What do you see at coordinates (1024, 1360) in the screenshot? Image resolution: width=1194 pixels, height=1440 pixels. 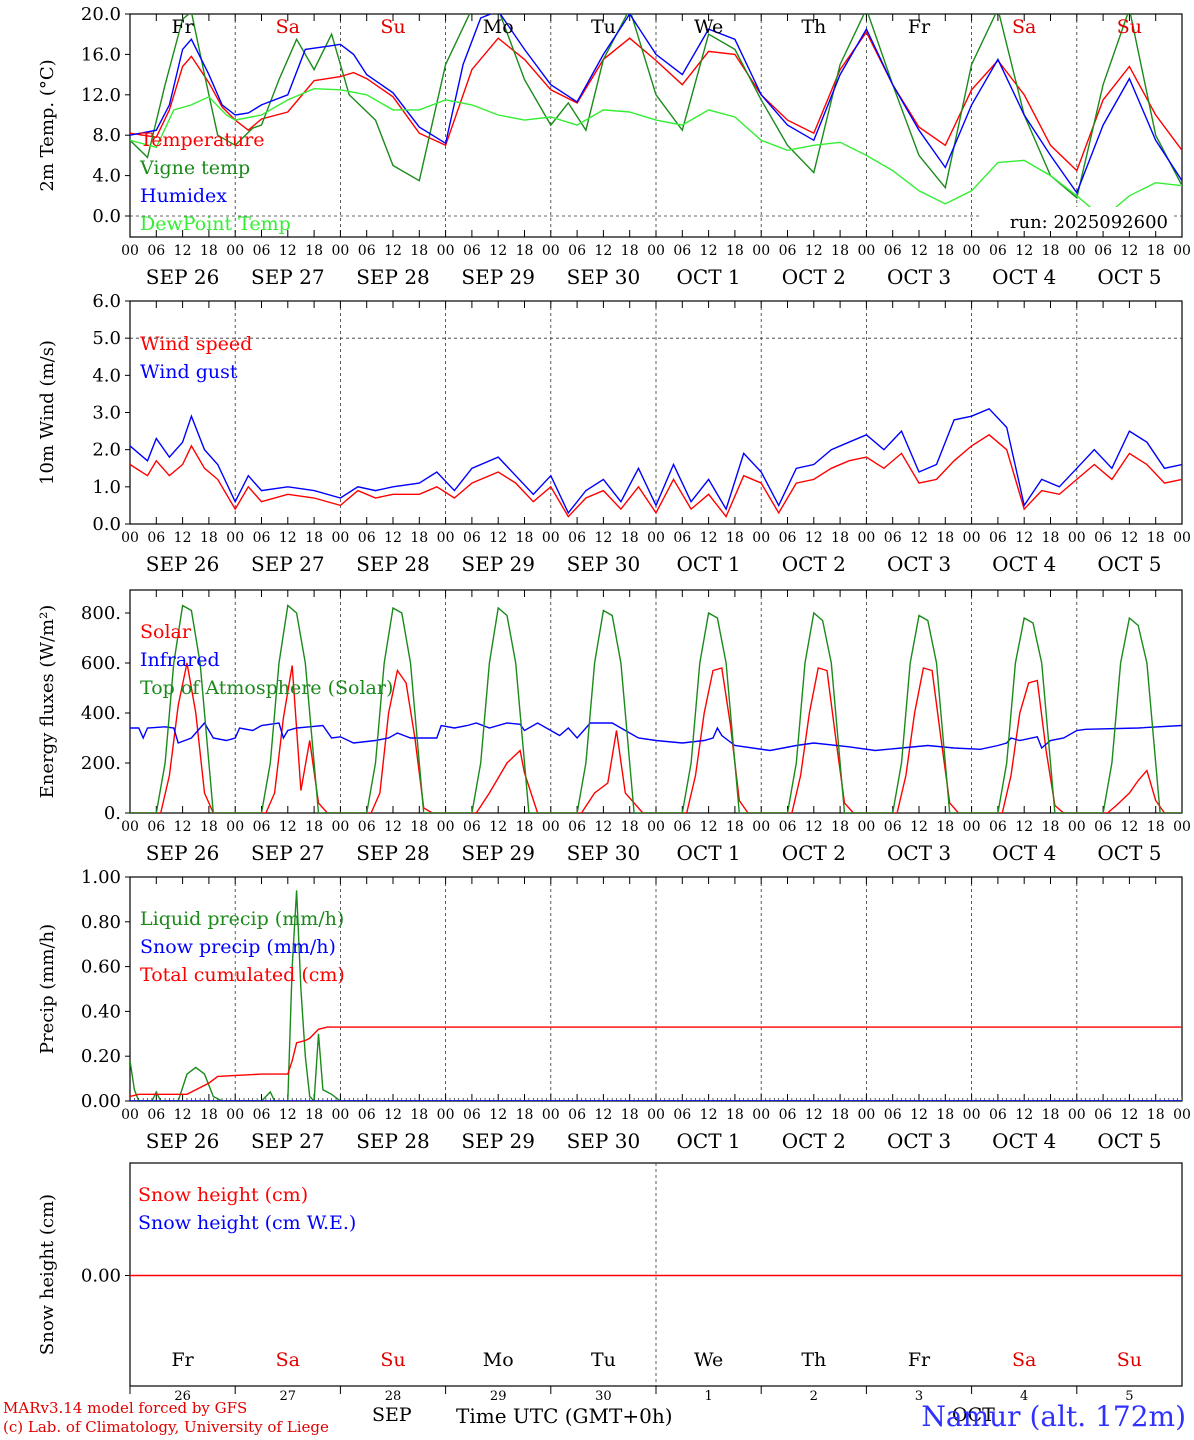 I see `weekday-label: Sa` at bounding box center [1024, 1360].